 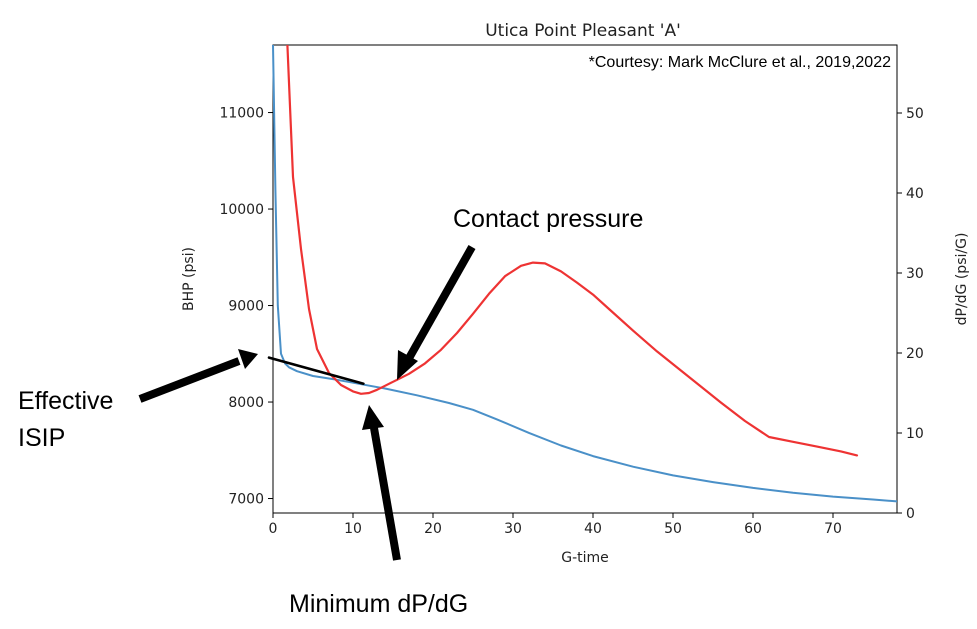 What do you see at coordinates (433, 529) in the screenshot?
I see `x-tick-label-2: 20` at bounding box center [433, 529].